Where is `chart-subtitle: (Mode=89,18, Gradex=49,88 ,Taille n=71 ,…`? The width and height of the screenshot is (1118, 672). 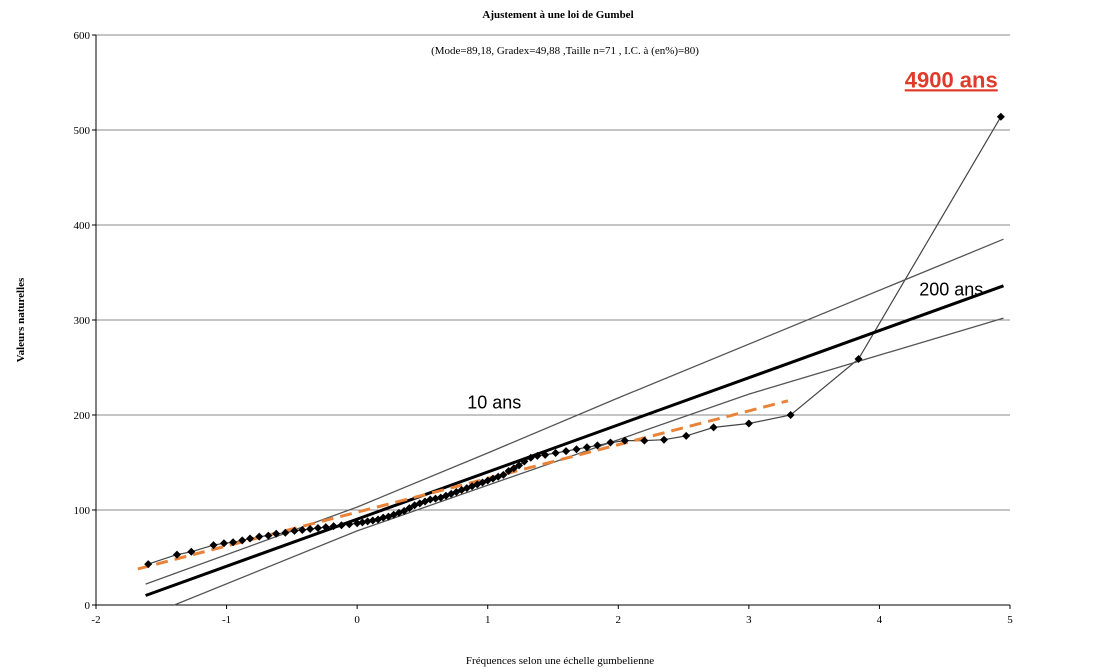
chart-subtitle: (Mode=89,18, Gradex=49,88 ,Taille n=71 ,… is located at coordinates (565, 51).